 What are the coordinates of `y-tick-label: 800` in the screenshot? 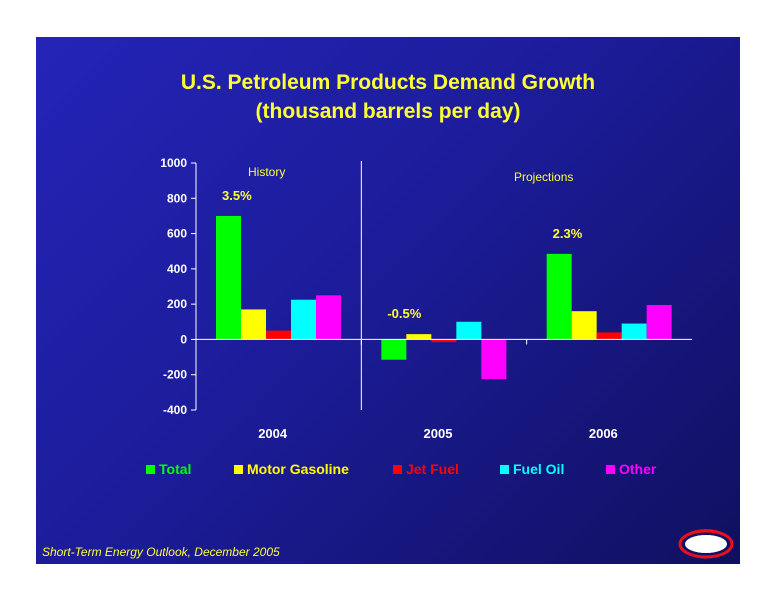 It's located at (177, 198).